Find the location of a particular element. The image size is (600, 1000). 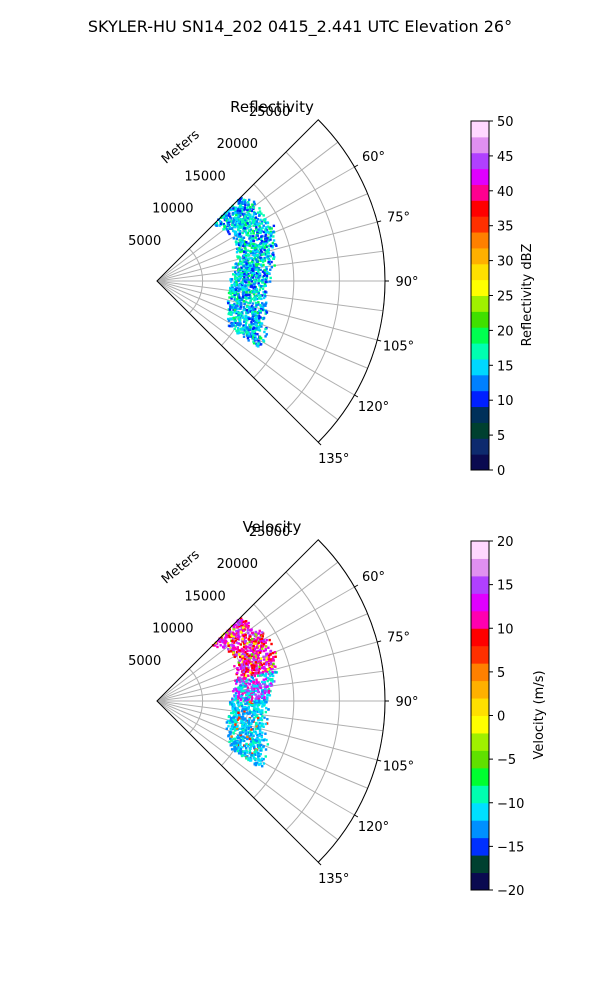

velocity-radial-tick-label: 25000 is located at coordinates (269, 532).